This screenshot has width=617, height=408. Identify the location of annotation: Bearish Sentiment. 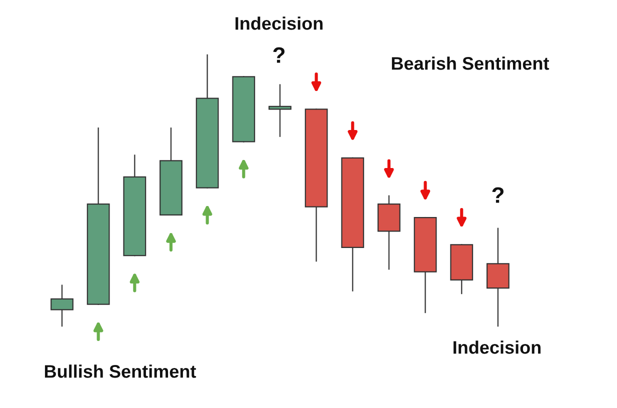
(471, 63).